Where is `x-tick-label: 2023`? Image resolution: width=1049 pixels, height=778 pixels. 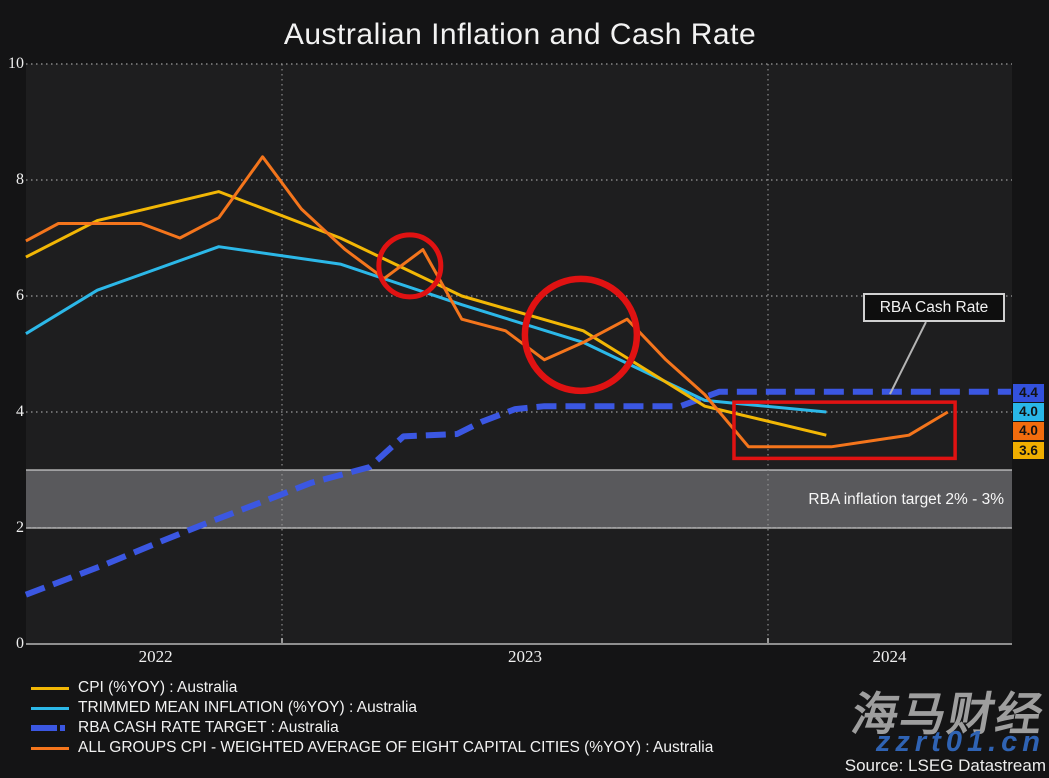 x-tick-label: 2023 is located at coordinates (525, 656).